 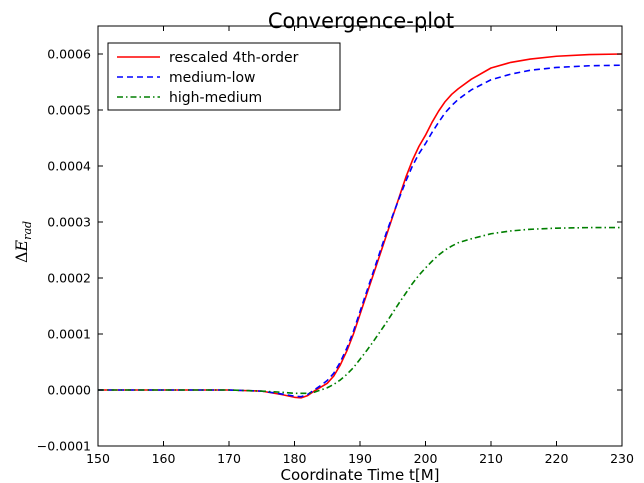 What do you see at coordinates (557, 458) in the screenshot?
I see `x-tick-label: 220` at bounding box center [557, 458].